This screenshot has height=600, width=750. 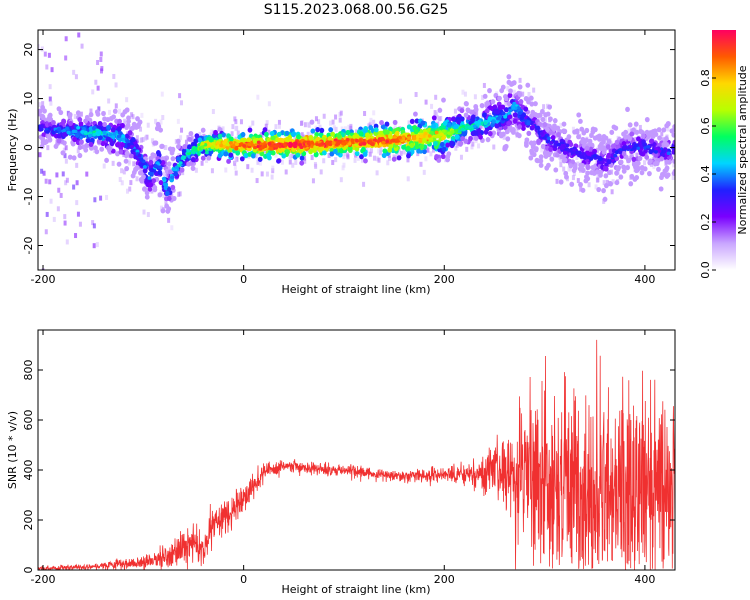 What do you see at coordinates (444, 579) in the screenshot?
I see `snr-x-tick-label: 200` at bounding box center [444, 579].